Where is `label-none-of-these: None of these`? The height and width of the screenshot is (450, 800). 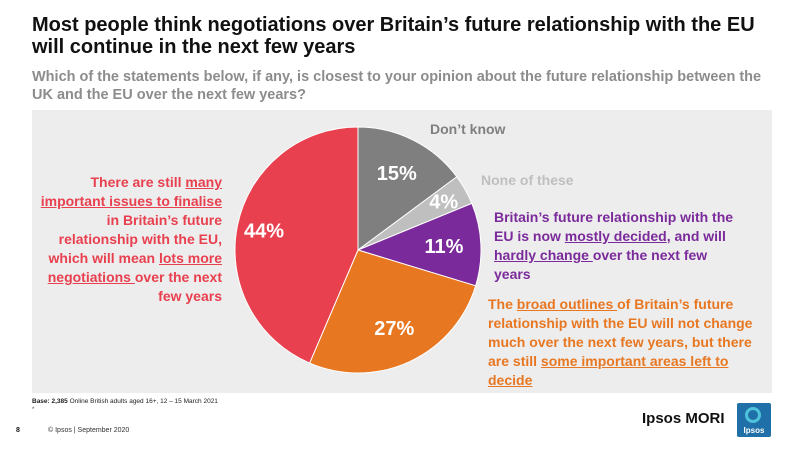
label-none-of-these: None of these is located at coordinates (527, 180).